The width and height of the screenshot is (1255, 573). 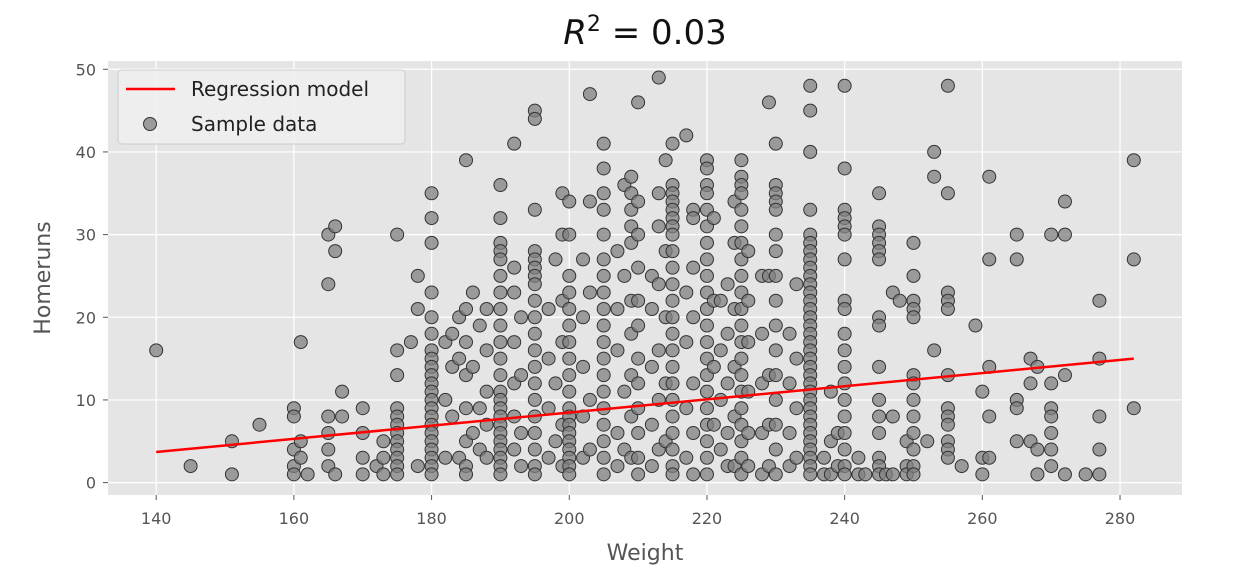 I want to click on y-axis-ticks: 0 10 20 30 40 50, so click(x=92, y=276).